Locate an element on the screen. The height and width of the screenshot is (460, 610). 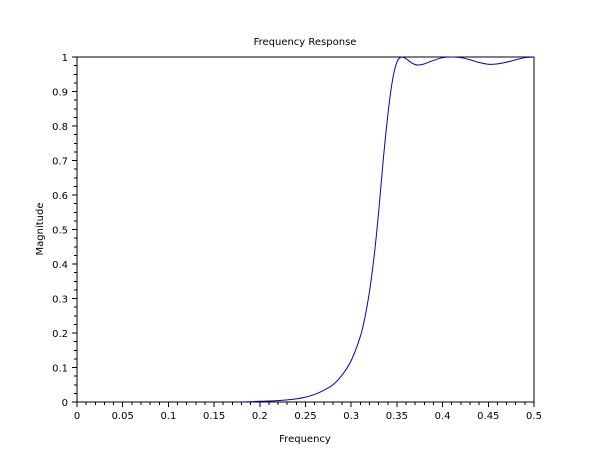
y-tick-label: 0.9 is located at coordinates (60, 93).